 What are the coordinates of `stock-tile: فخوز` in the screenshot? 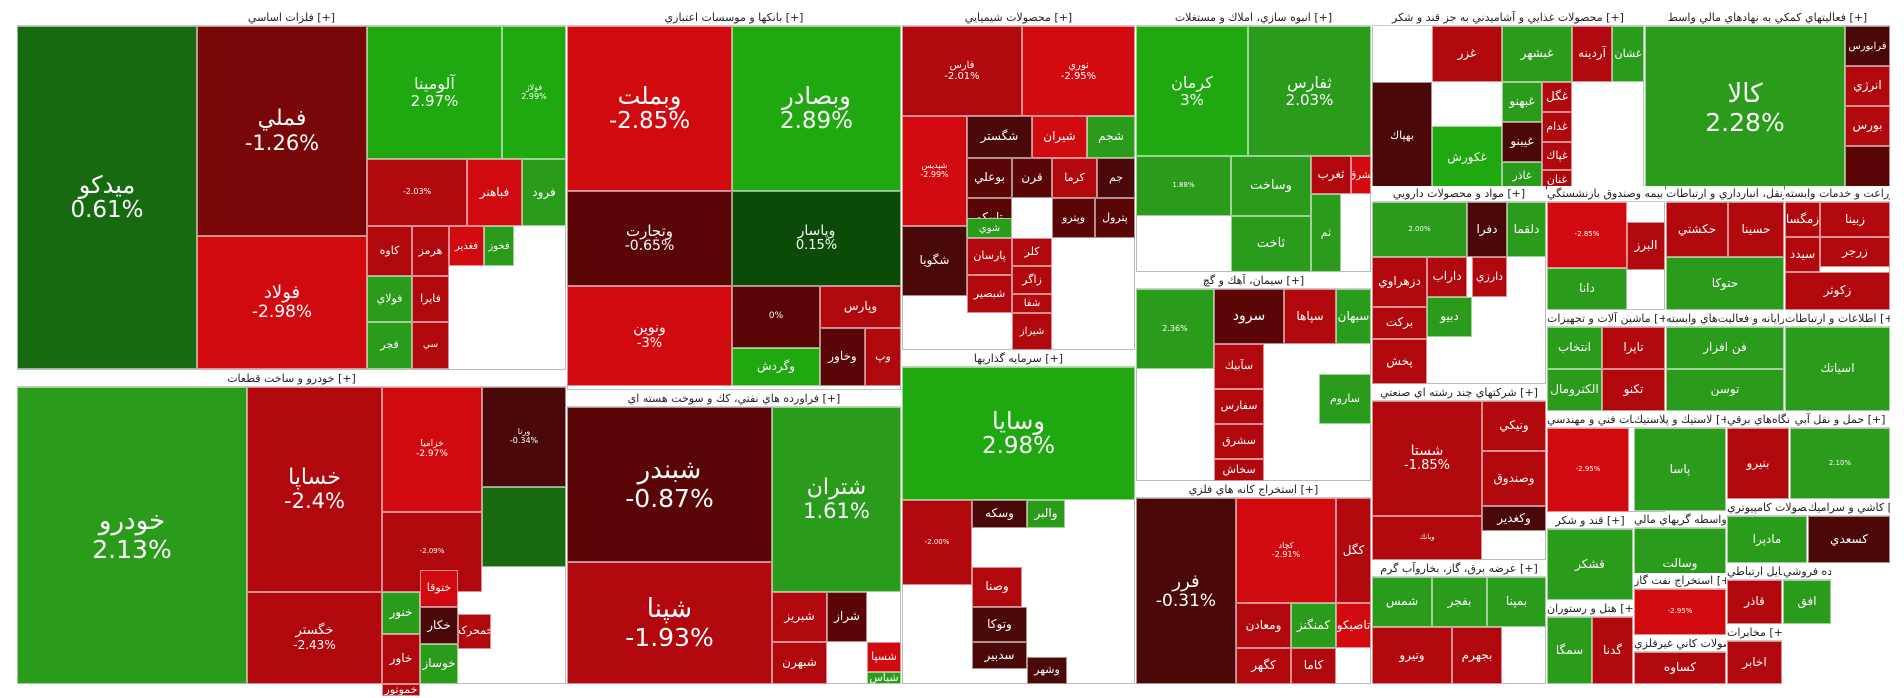 It's located at (499, 246).